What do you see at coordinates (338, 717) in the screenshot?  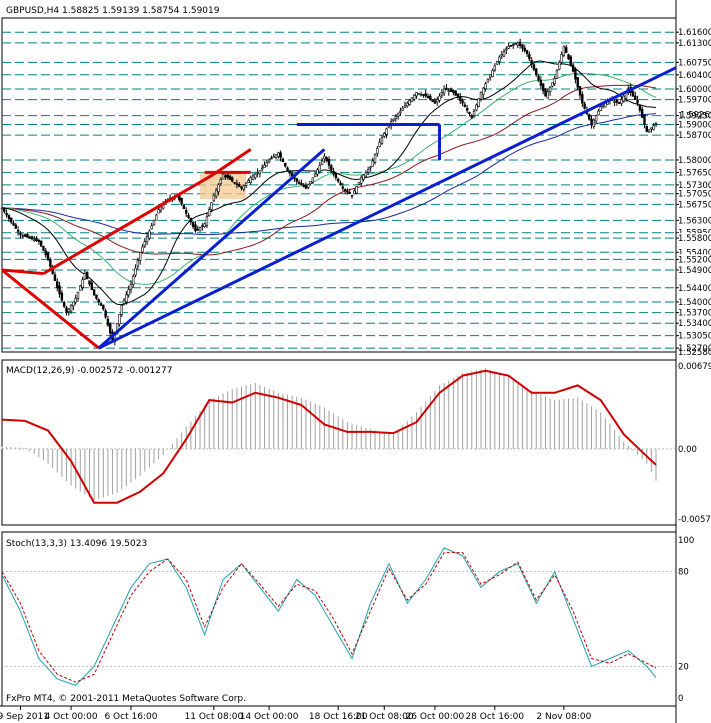 I see `time-label: 18 Oct 16:00` at bounding box center [338, 717].